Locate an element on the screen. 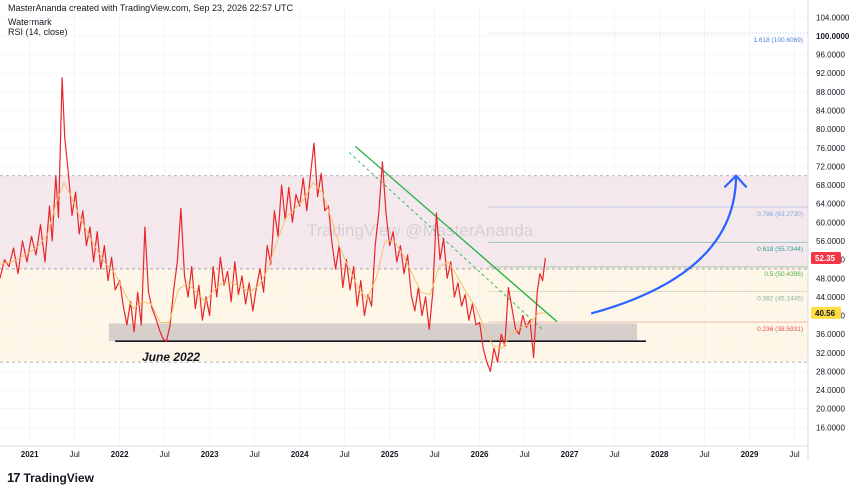 The image size is (860, 492). y-tick-label: 100.0000 is located at coordinates (833, 36).